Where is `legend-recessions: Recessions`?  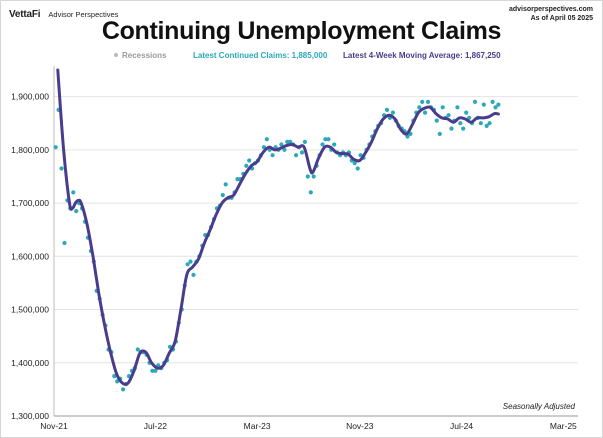 legend-recessions: Recessions is located at coordinates (140, 55).